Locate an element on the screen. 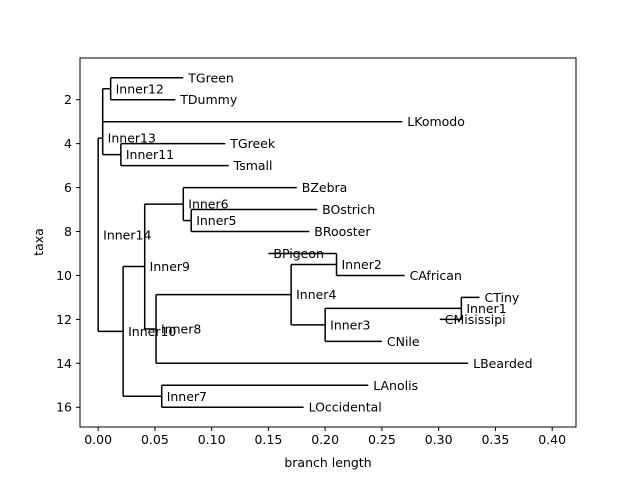  node-label-lkomodo: LKomodo is located at coordinates (434, 121).